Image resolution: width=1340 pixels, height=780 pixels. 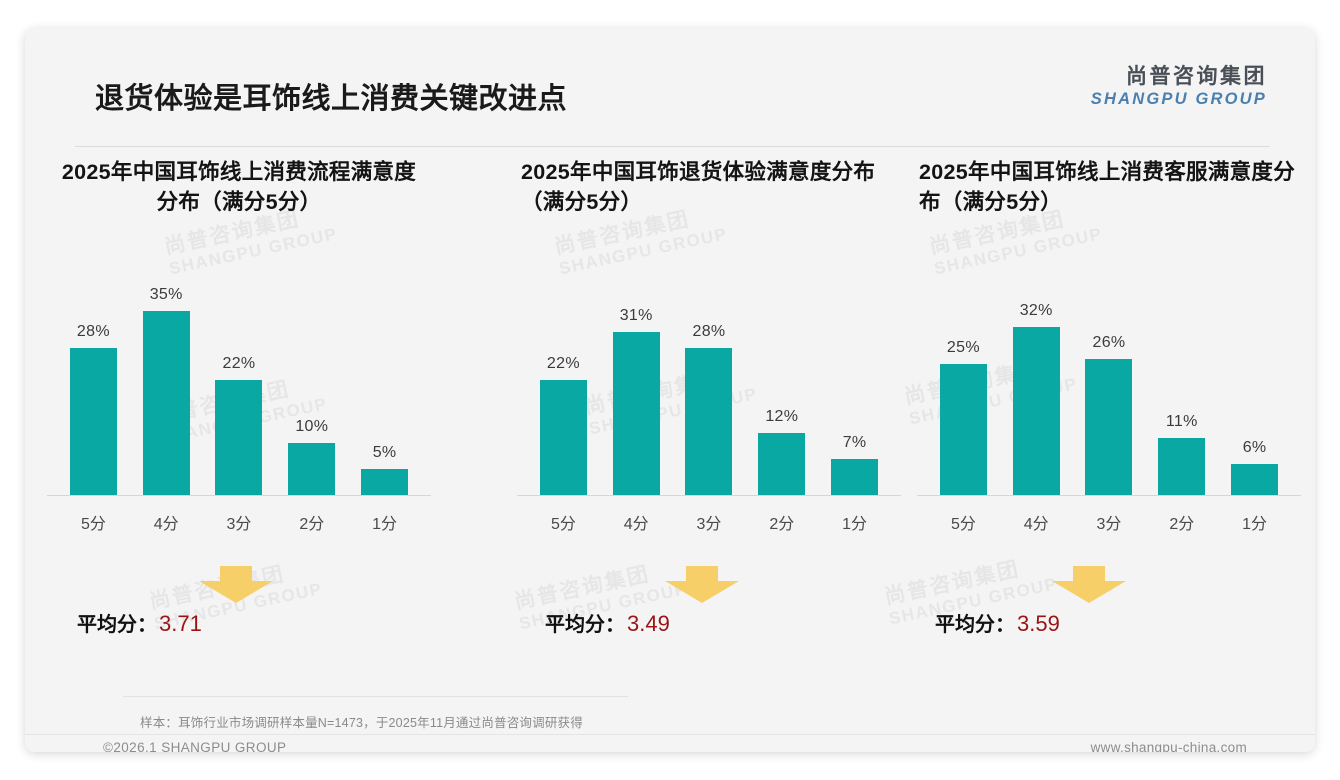 I want to click on page-title: 退货体验是耳饰线上消费关键改进点, so click(x=331, y=99).